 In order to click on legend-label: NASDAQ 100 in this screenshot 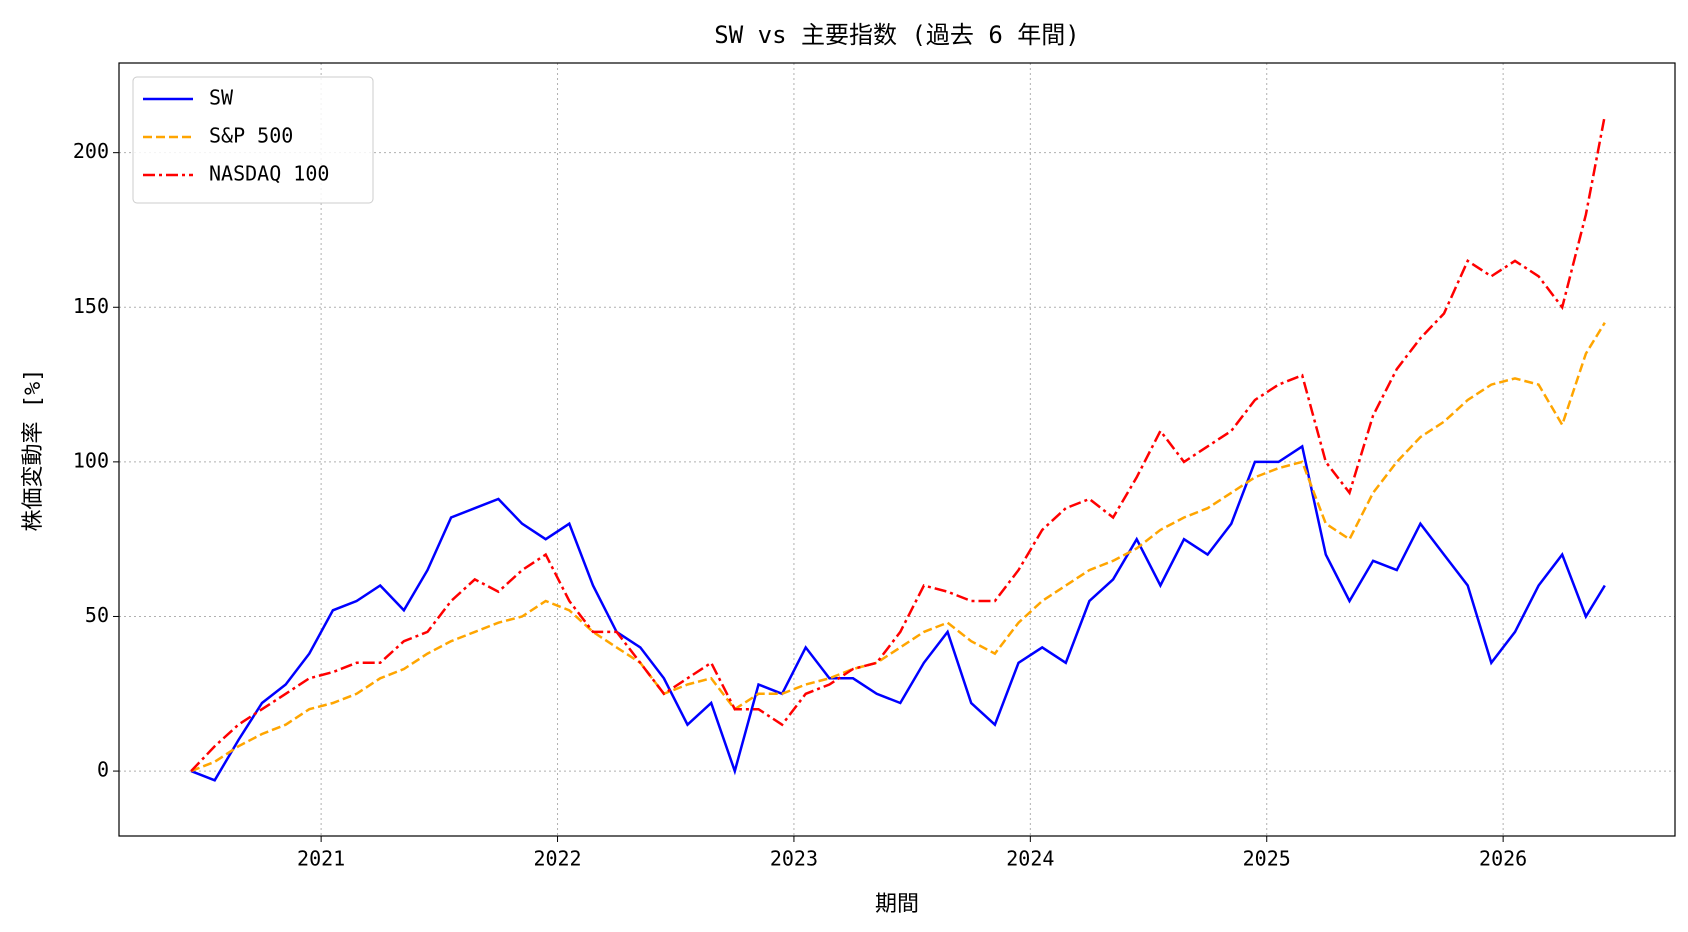, I will do `click(269, 174)`.